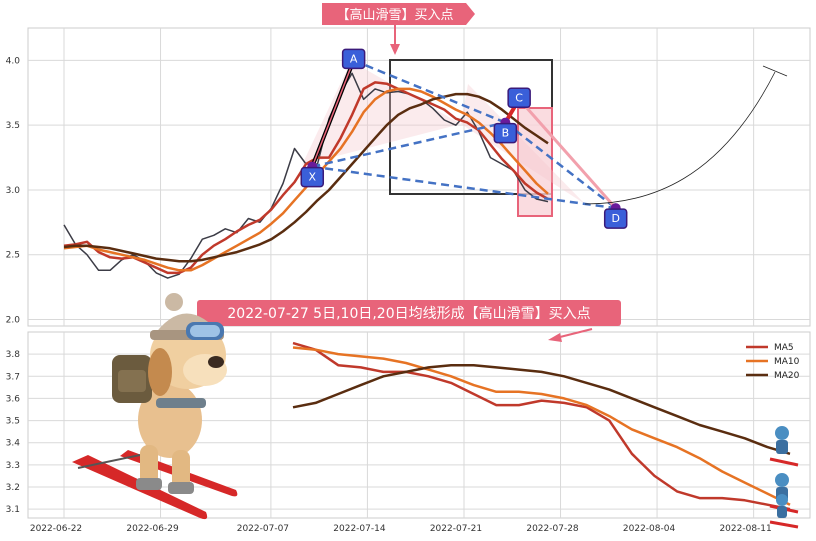 The height and width of the screenshot is (541, 816). I want to click on pattern-point-x, so click(312, 177).